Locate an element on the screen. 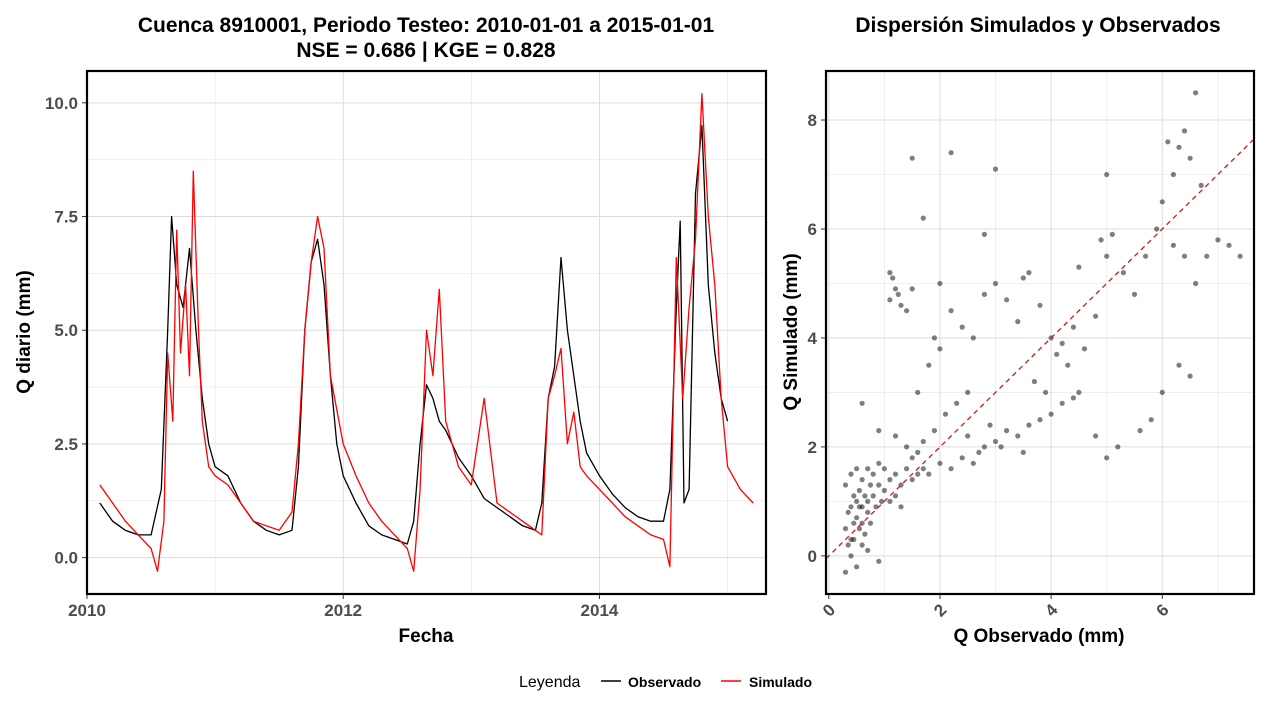  x-tick-label: 2012 is located at coordinates (343, 610).